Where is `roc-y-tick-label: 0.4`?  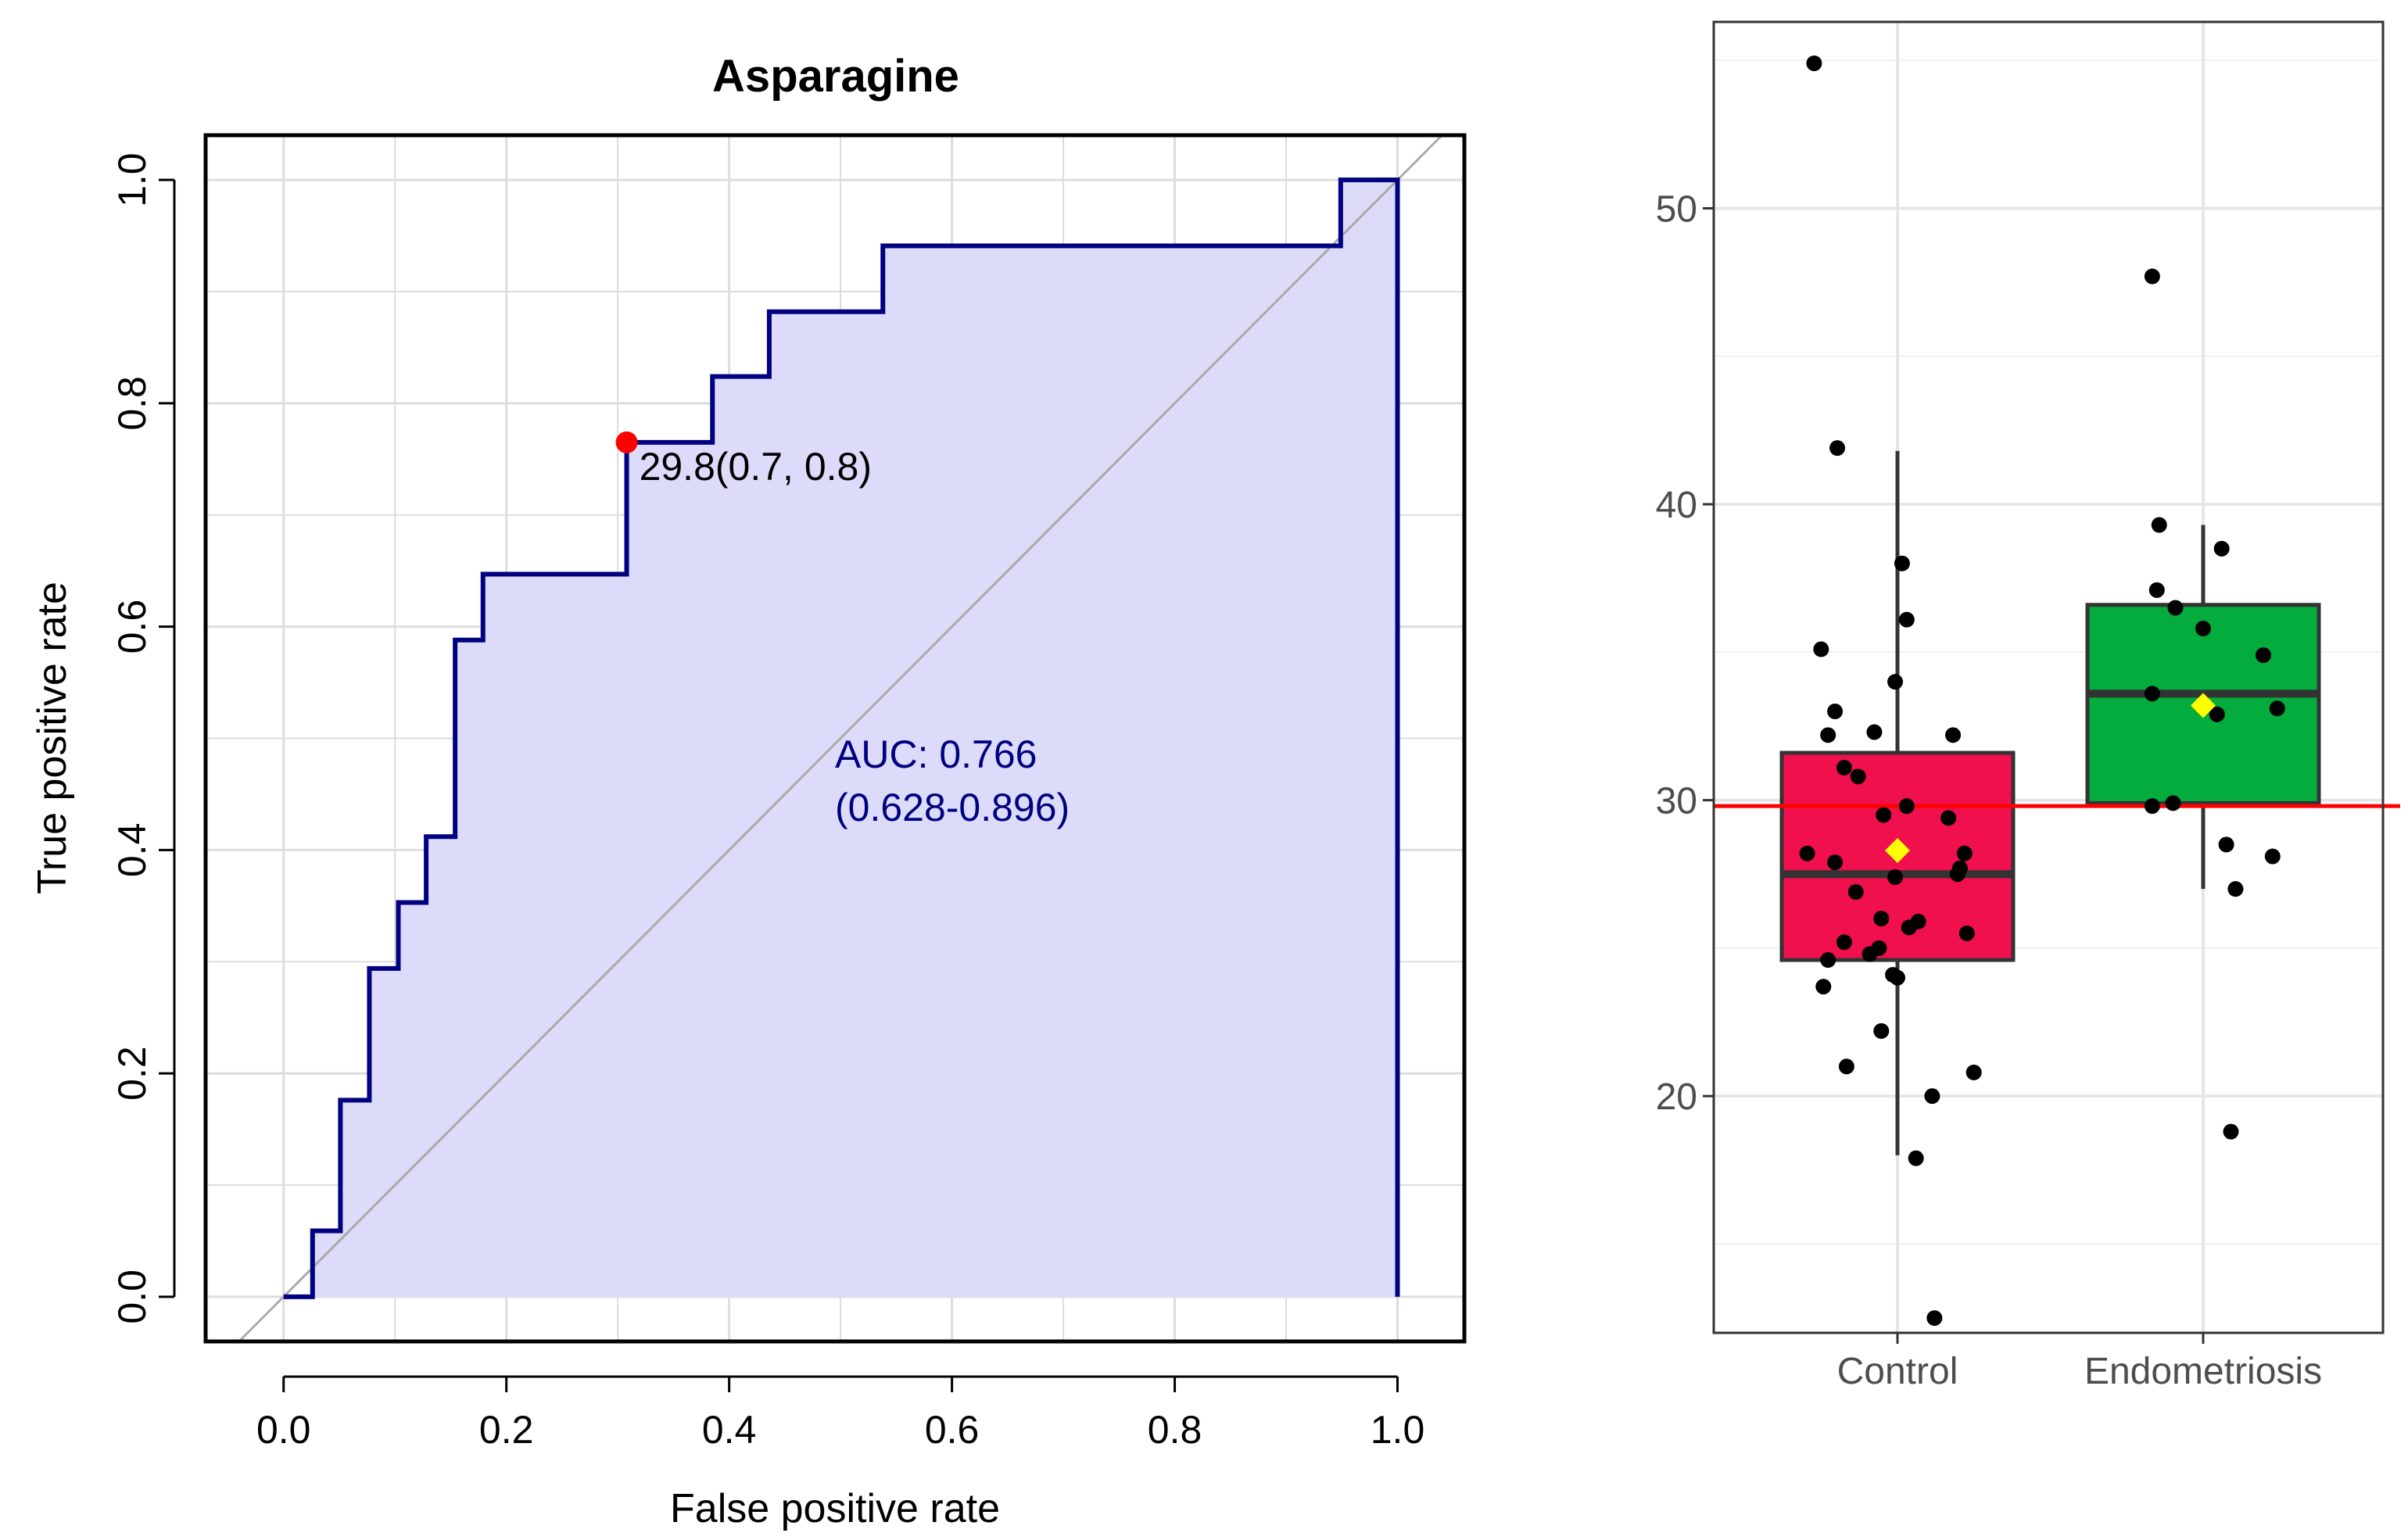
roc-y-tick-label: 0.4 is located at coordinates (132, 850).